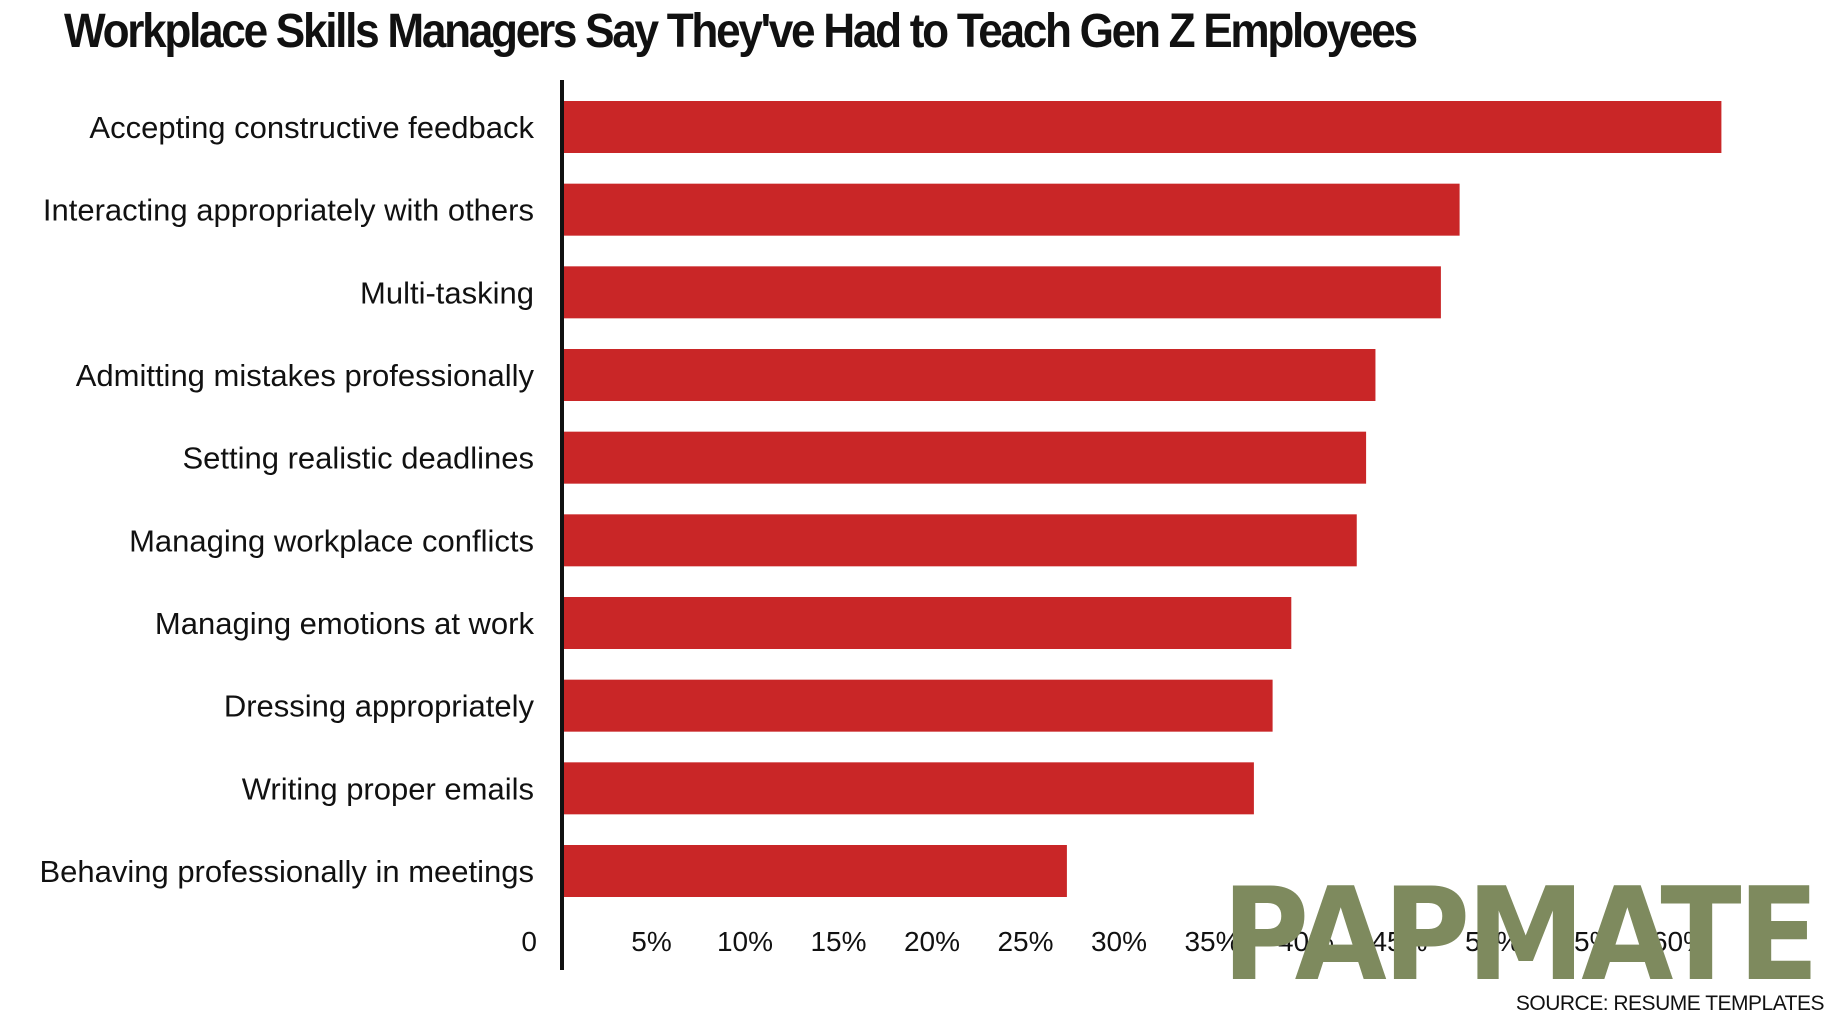 This screenshot has height=1026, width=1824. I want to click on x-tick-label-7: 35%, so click(1212, 941).